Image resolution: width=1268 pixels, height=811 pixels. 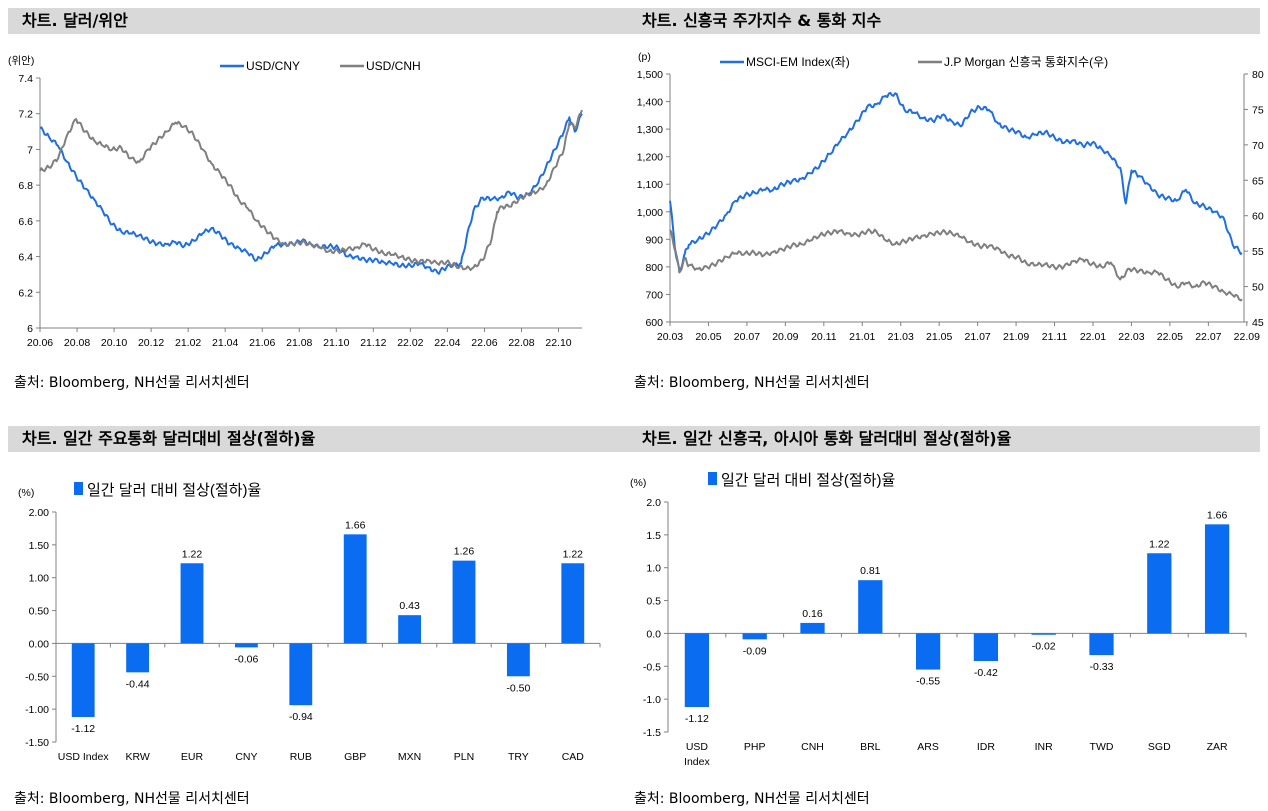 What do you see at coordinates (138, 684) in the screenshot?
I see `data-label: -0.44` at bounding box center [138, 684].